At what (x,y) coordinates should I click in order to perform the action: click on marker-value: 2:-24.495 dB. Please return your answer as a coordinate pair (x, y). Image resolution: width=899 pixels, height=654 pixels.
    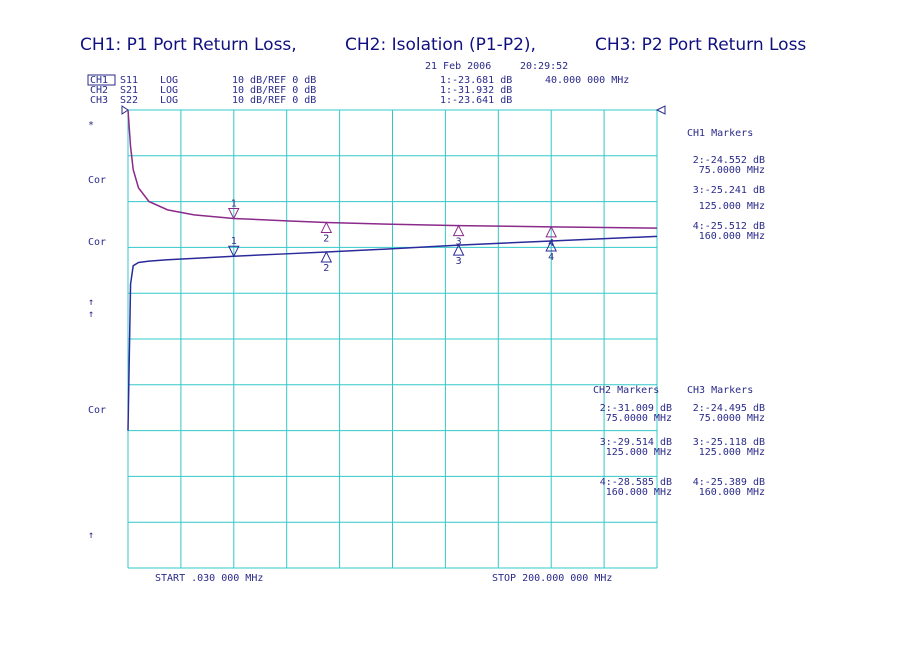
    Looking at the image, I should click on (729, 408).